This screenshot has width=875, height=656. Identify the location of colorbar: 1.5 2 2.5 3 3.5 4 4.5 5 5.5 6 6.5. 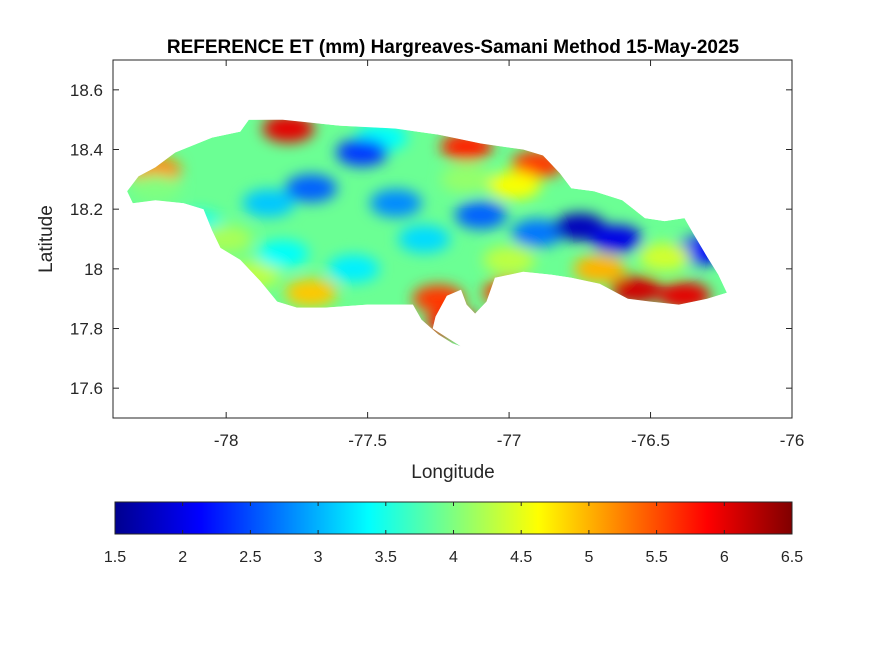
(453, 533).